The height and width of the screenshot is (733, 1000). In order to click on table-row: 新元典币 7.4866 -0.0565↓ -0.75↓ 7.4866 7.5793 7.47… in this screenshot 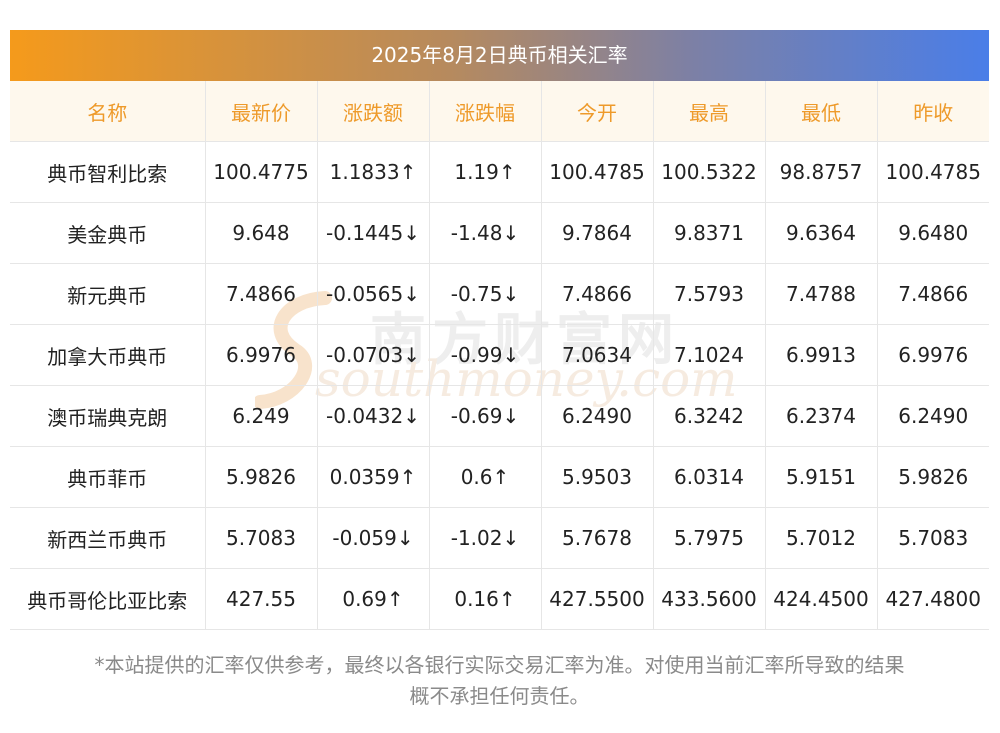, I will do `click(499, 294)`.